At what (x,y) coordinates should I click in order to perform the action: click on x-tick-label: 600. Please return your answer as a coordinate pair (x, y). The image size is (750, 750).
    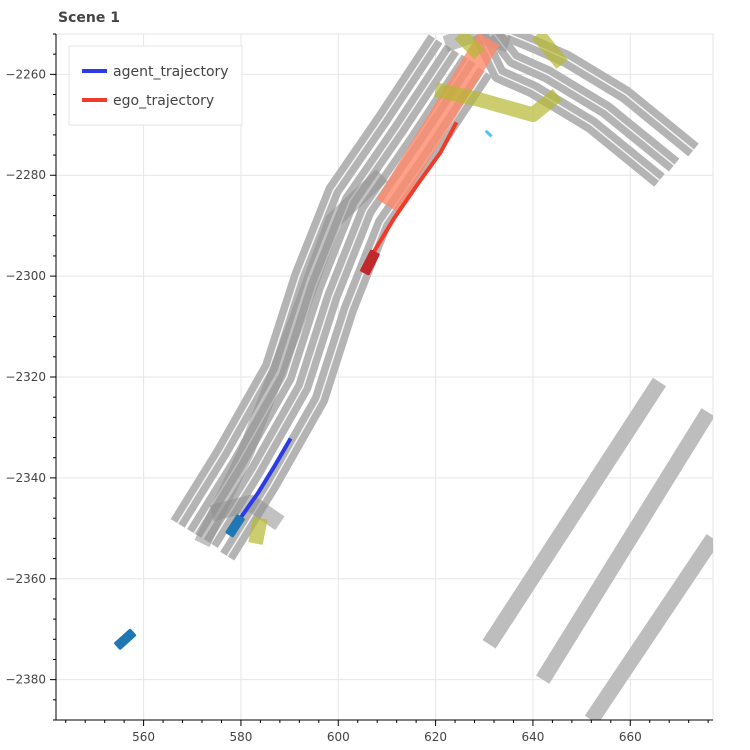
    Looking at the image, I should click on (338, 737).